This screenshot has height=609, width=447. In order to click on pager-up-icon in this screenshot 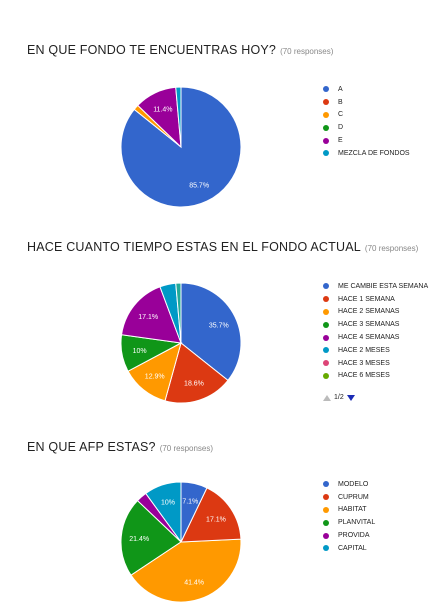, I will do `click(327, 397)`.